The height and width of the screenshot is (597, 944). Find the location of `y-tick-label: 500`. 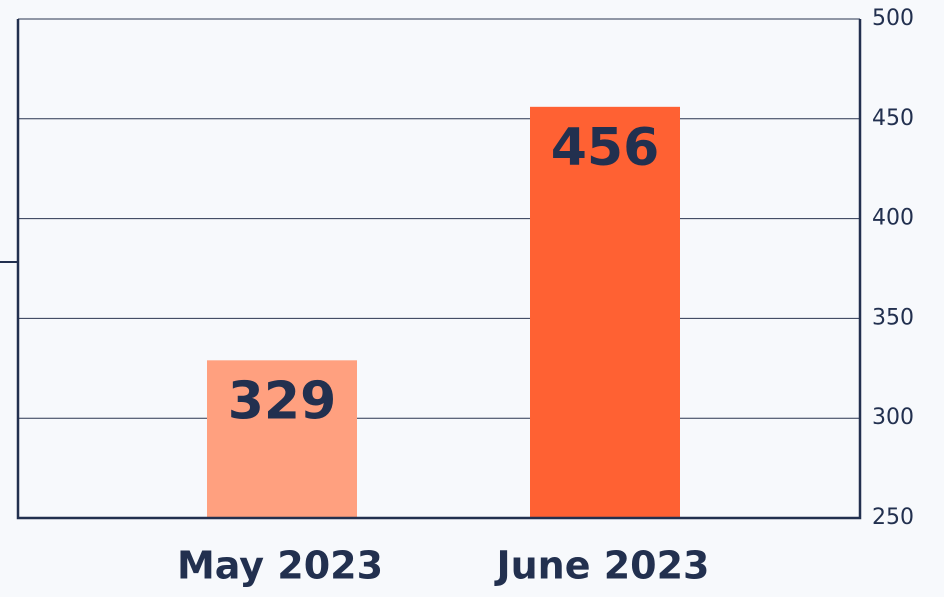

y-tick-label: 500 is located at coordinates (893, 18).